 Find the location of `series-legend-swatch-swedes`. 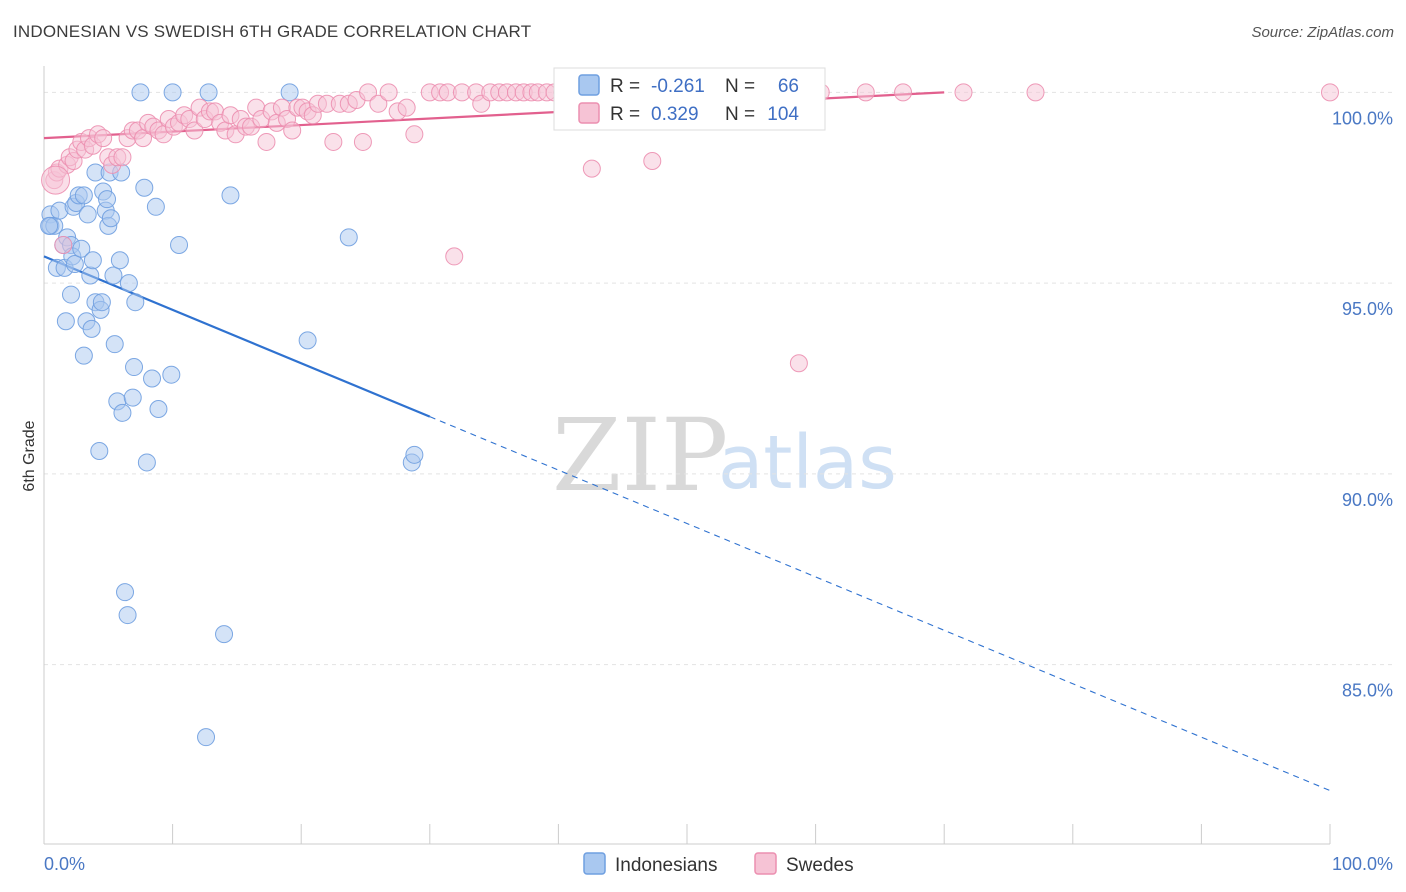

series-legend-swatch-swedes is located at coordinates (765, 863).